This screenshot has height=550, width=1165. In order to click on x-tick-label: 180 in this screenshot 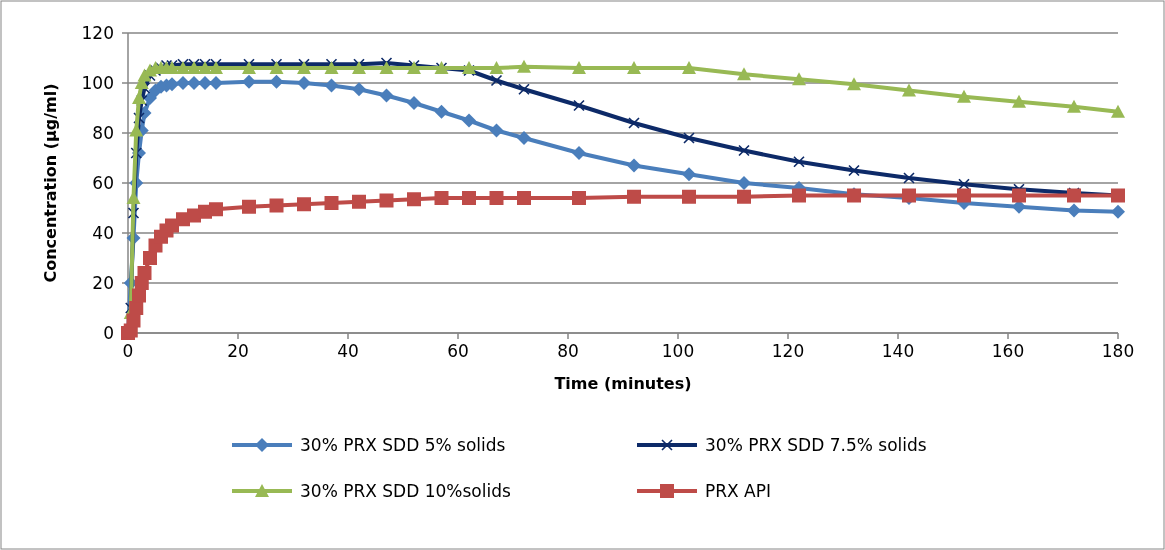, I will do `click(1118, 351)`.